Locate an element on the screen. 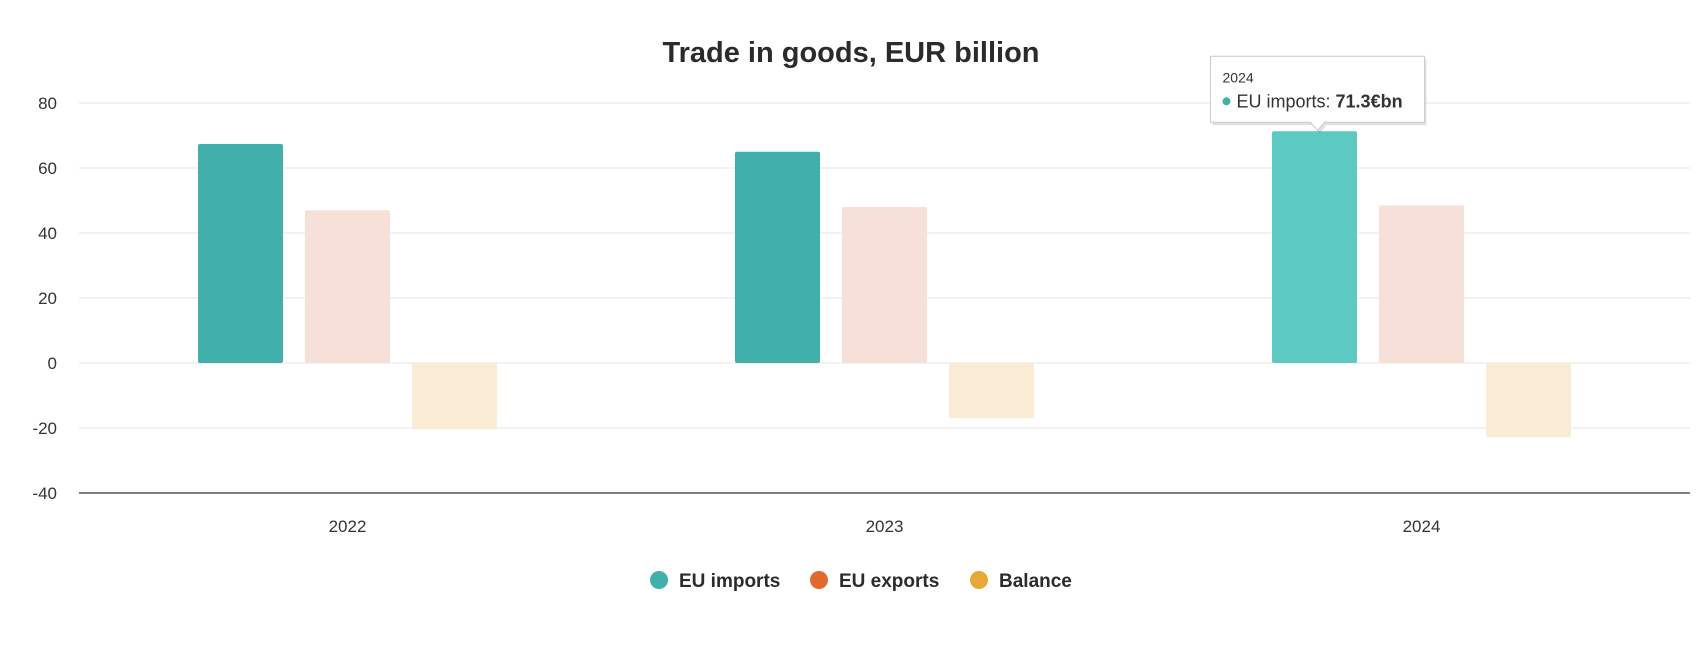  legend-item-eu-imports: EU imports is located at coordinates (715, 581).